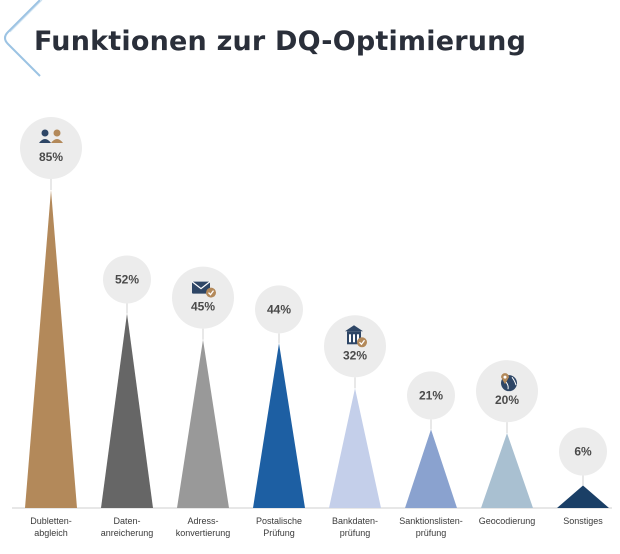  What do you see at coordinates (356, 336) in the screenshot?
I see `bank-check-icon` at bounding box center [356, 336].